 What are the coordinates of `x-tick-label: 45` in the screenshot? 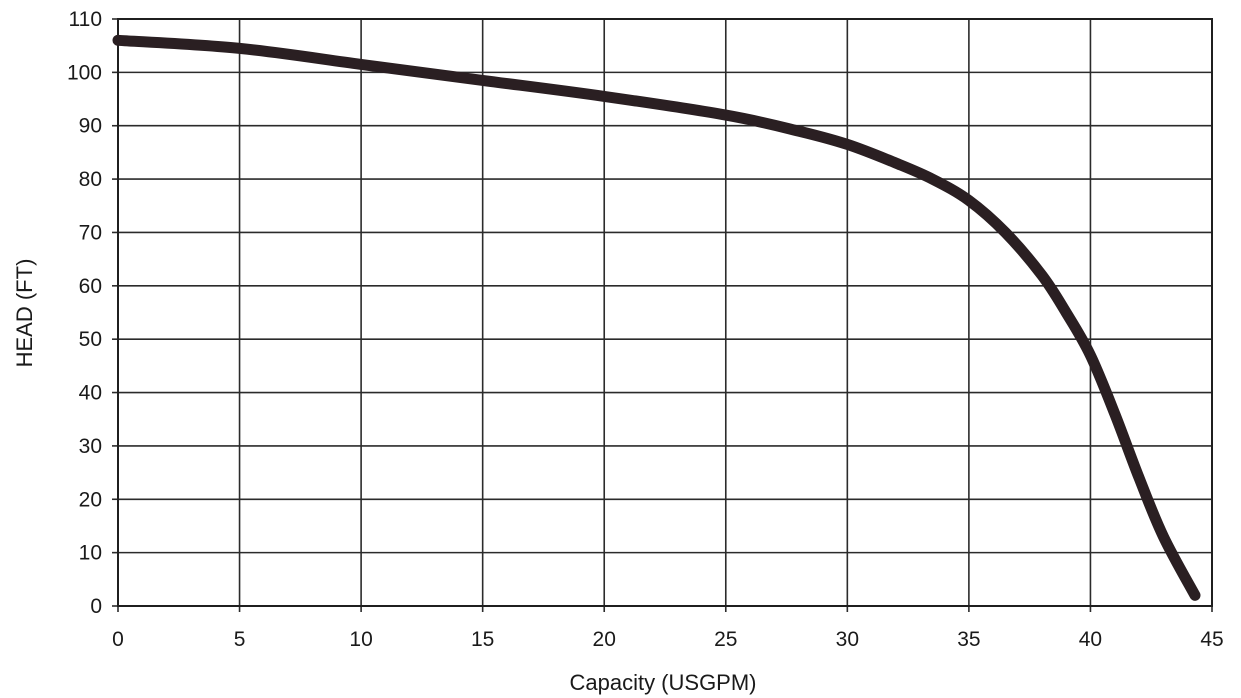 It's located at (1211, 639).